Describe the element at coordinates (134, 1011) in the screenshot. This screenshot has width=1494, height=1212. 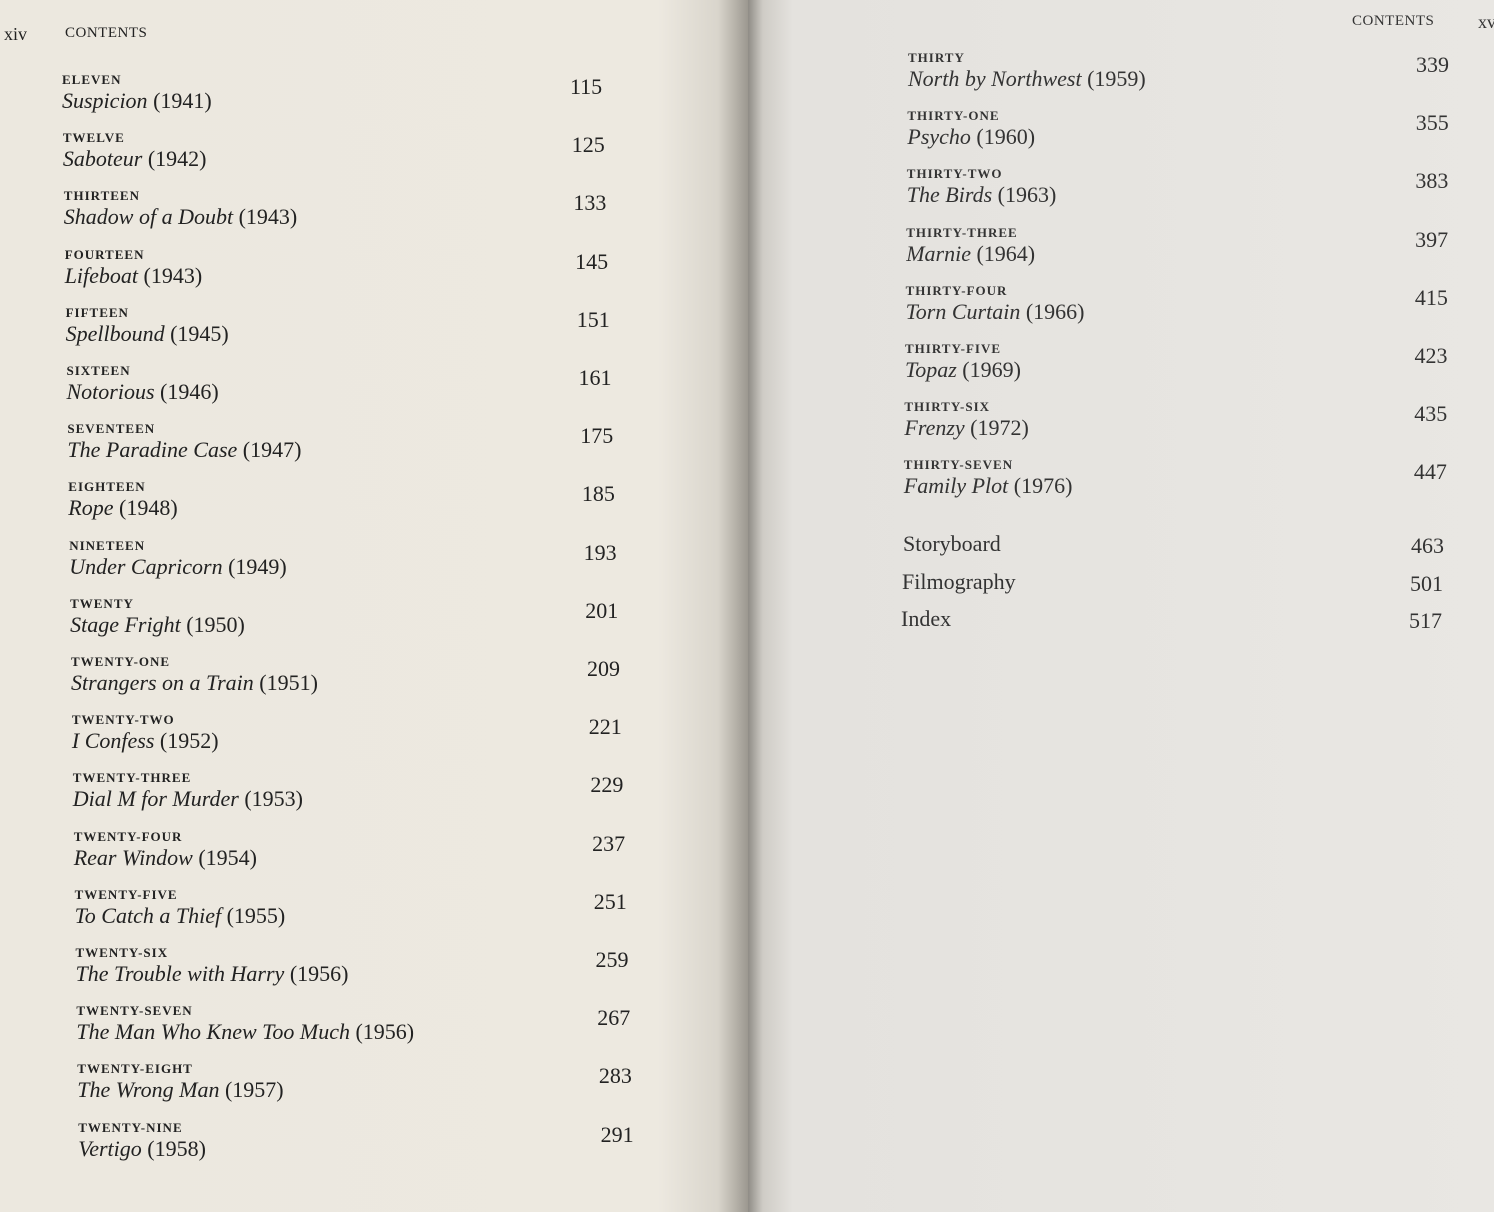
I see `chapter-label: TWENTY-SEVEN` at that location.